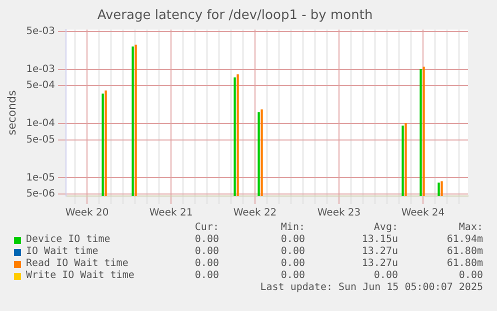 The height and width of the screenshot is (311, 497). What do you see at coordinates (235, 16) in the screenshot?
I see `chart-title: Average latency for /dev/loop1 - by month` at bounding box center [235, 16].